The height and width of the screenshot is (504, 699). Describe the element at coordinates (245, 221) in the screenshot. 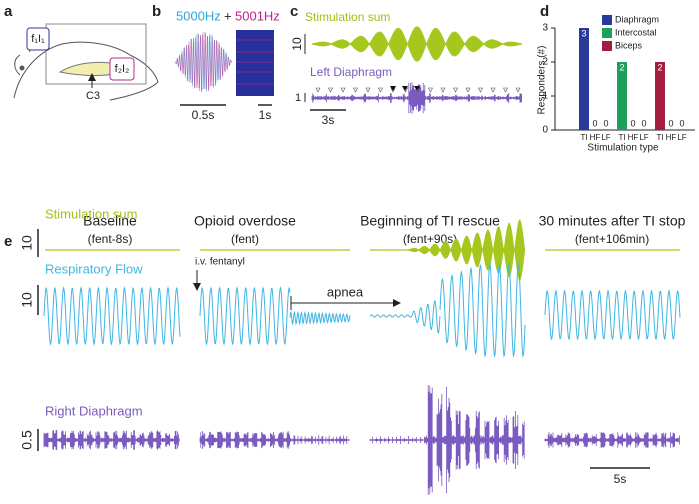

I see `column-title: Opioid overdose` at that location.